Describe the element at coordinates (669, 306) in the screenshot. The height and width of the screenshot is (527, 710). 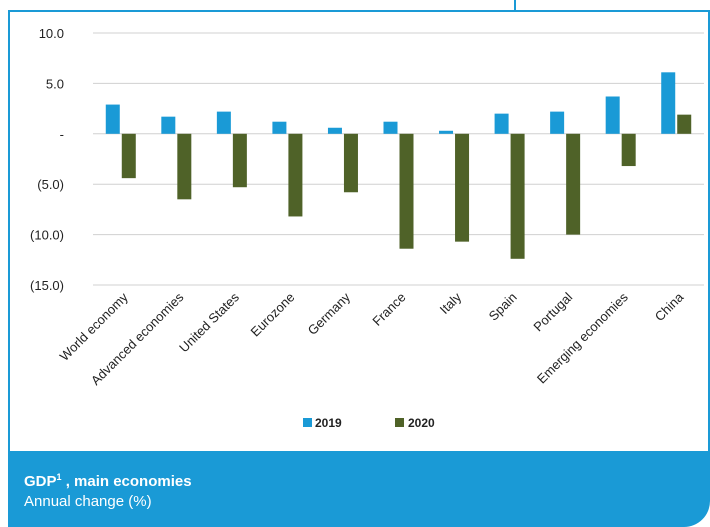
I see `x-category-label: China` at that location.